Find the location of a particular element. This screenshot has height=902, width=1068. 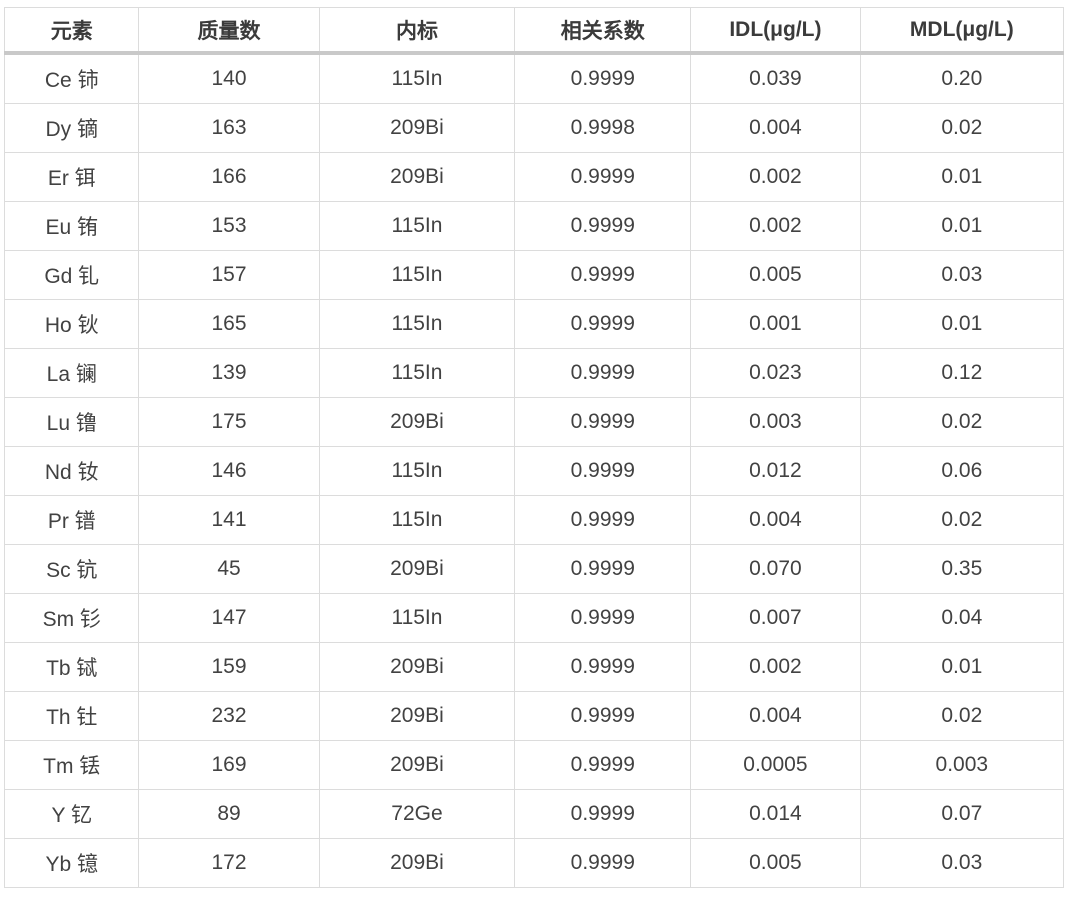

cell-idl: 0.039 is located at coordinates (775, 78).